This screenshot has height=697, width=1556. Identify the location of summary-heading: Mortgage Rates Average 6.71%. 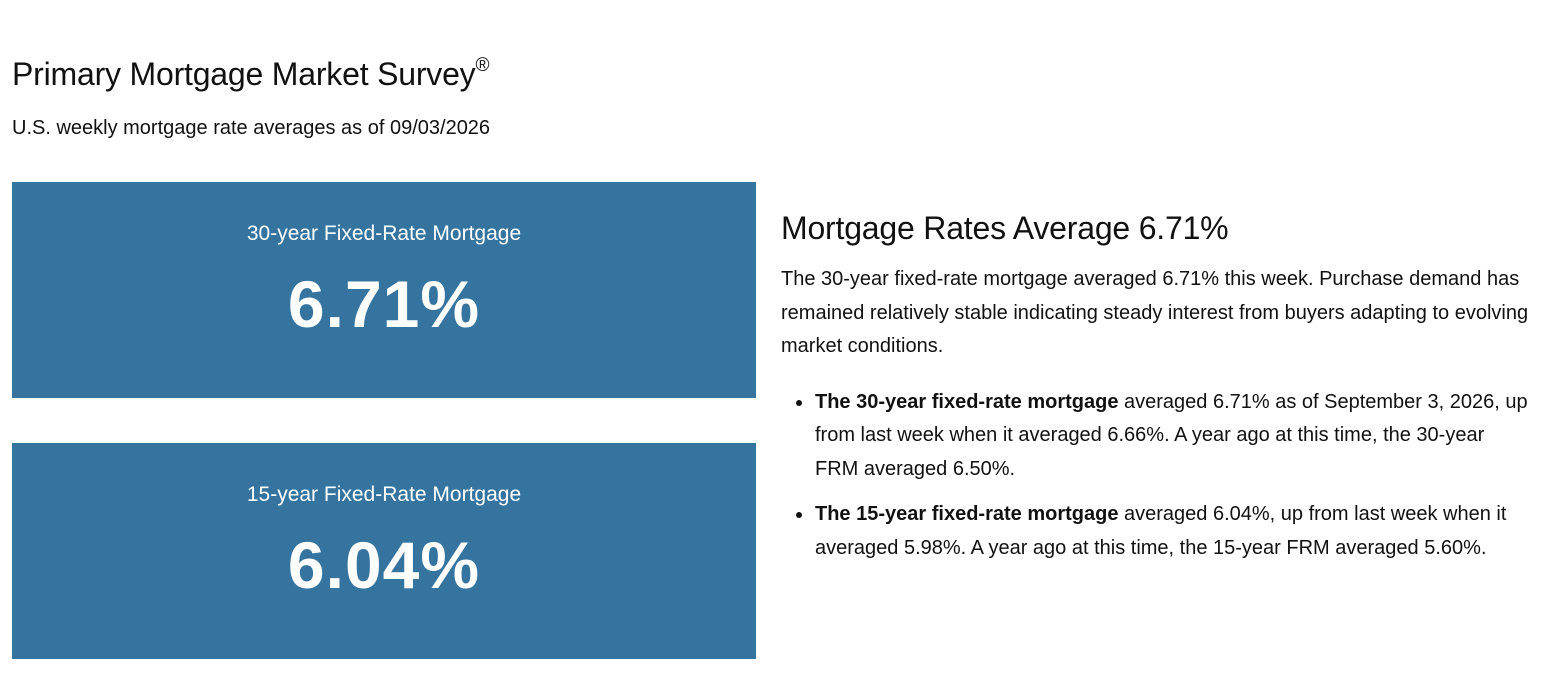
(1005, 228).